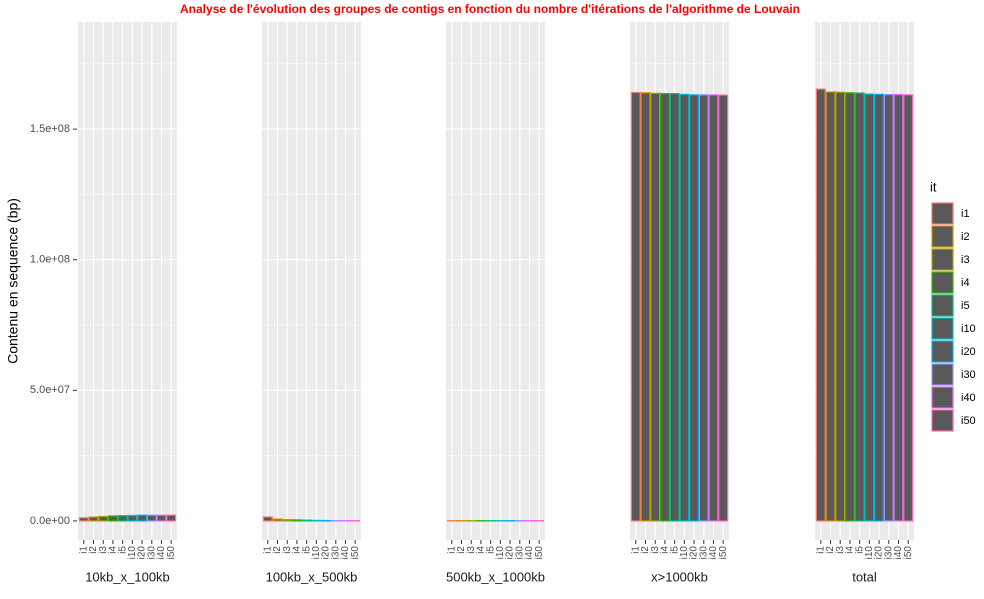 Image resolution: width=984 pixels, height=599 pixels. What do you see at coordinates (127, 576) in the screenshot?
I see `facet-label: 10kb_x_100kb` at bounding box center [127, 576].